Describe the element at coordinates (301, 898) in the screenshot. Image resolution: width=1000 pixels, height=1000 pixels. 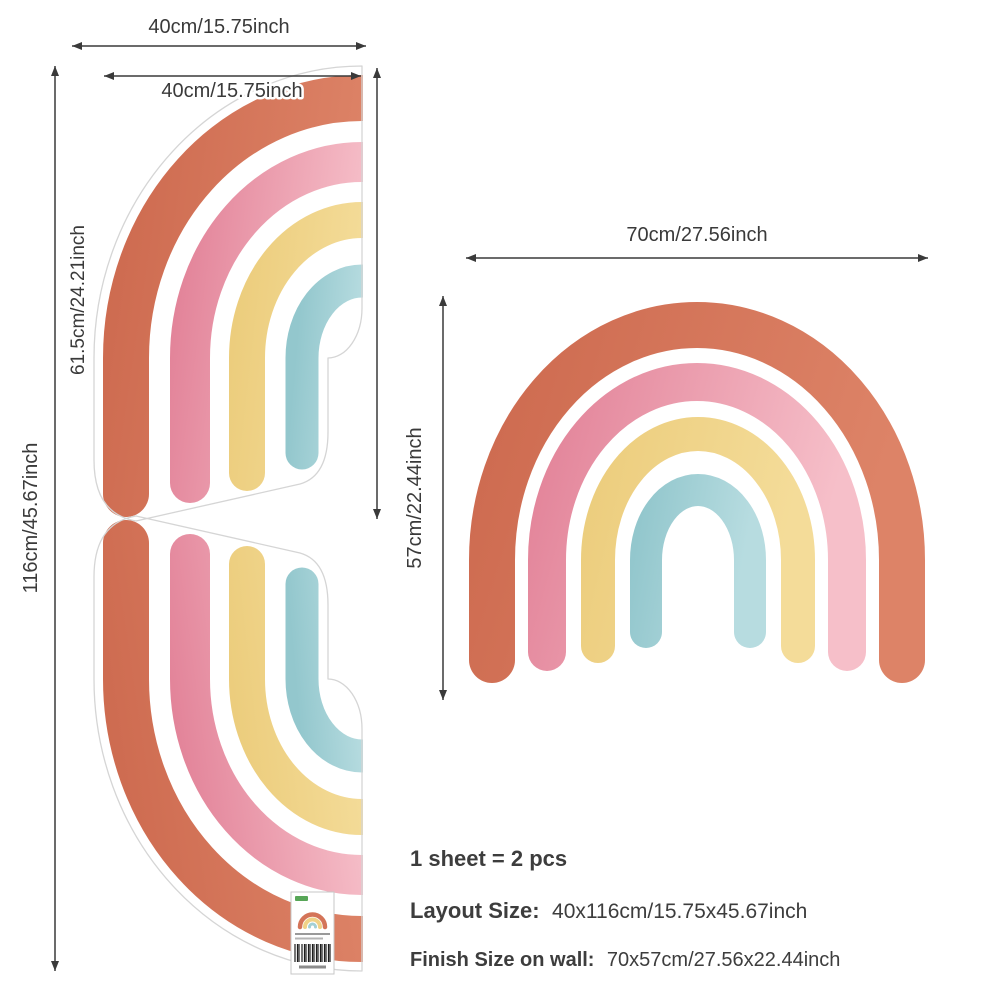
I see `label-logo-mark` at that location.